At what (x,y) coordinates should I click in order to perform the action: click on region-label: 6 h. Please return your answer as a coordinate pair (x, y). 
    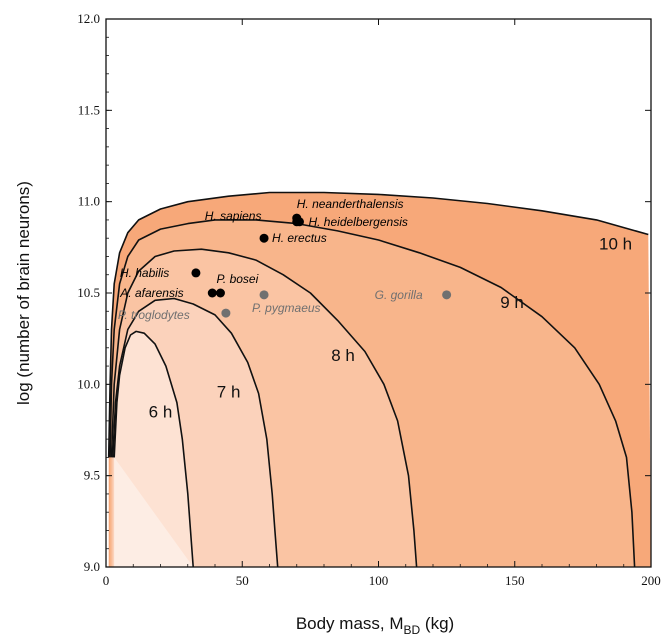
    Looking at the image, I should click on (161, 412).